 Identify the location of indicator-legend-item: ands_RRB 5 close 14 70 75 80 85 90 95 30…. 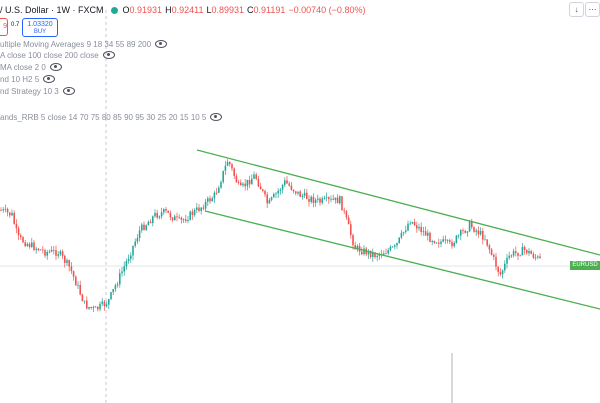
(111, 117).